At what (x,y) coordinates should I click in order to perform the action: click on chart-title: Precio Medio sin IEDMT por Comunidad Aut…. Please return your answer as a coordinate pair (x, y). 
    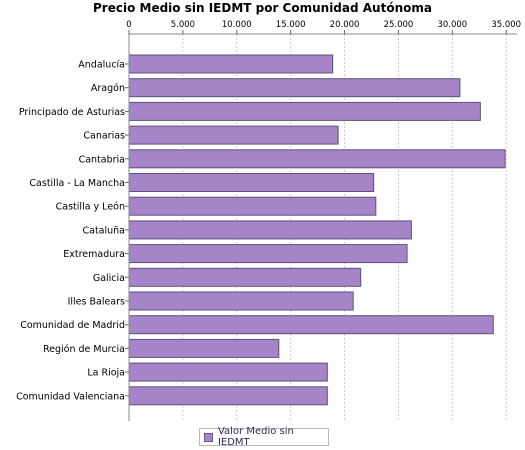
    Looking at the image, I should click on (262, 8).